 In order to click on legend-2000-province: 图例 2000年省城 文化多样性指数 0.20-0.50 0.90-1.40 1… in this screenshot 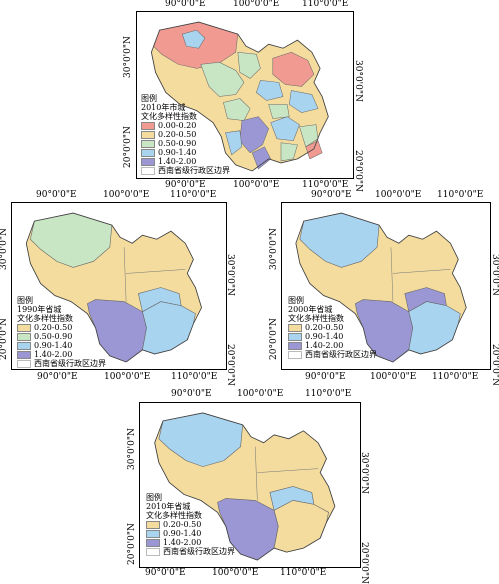, I will do `click(332, 327)`.